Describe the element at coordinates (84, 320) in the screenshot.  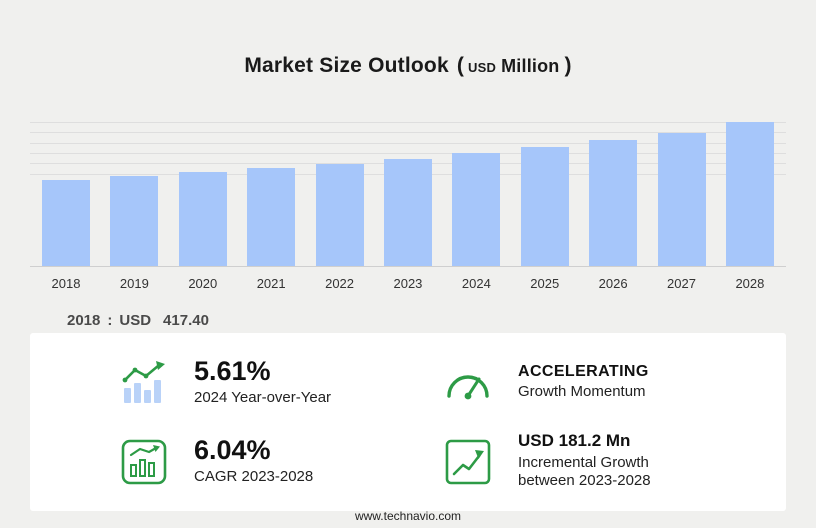
I see `annotation-year: 2018` at that location.